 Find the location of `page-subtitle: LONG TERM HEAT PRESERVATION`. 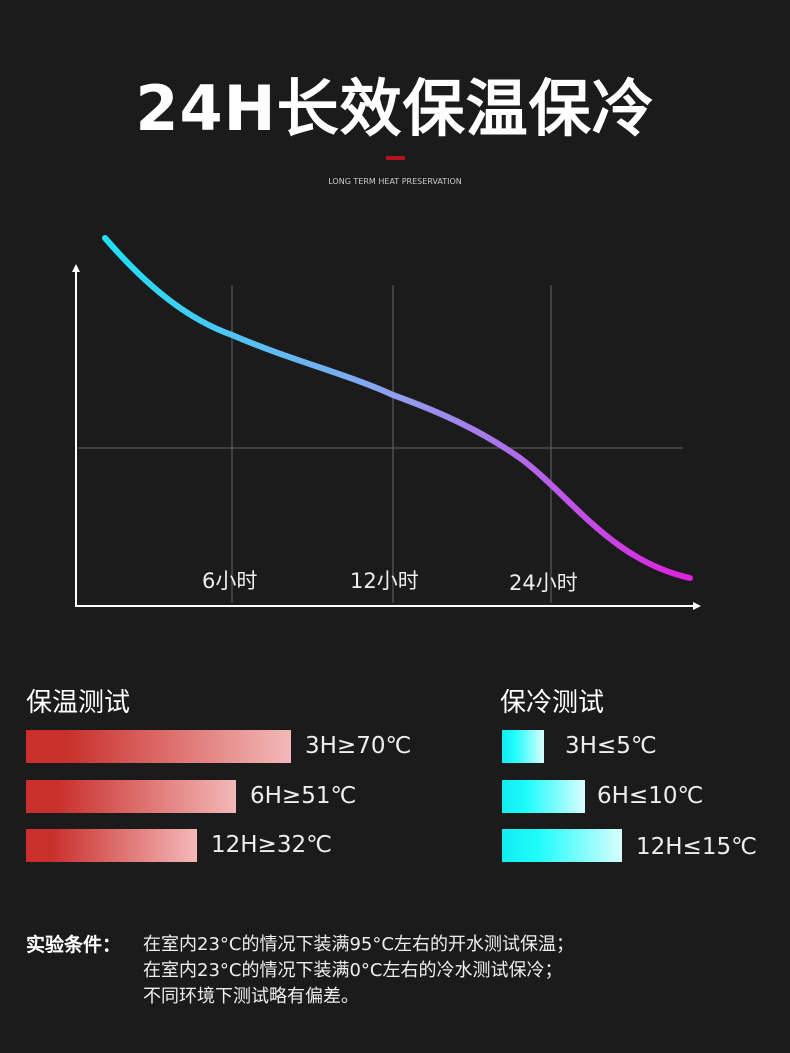

page-subtitle: LONG TERM HEAT PRESERVATION is located at coordinates (395, 181).